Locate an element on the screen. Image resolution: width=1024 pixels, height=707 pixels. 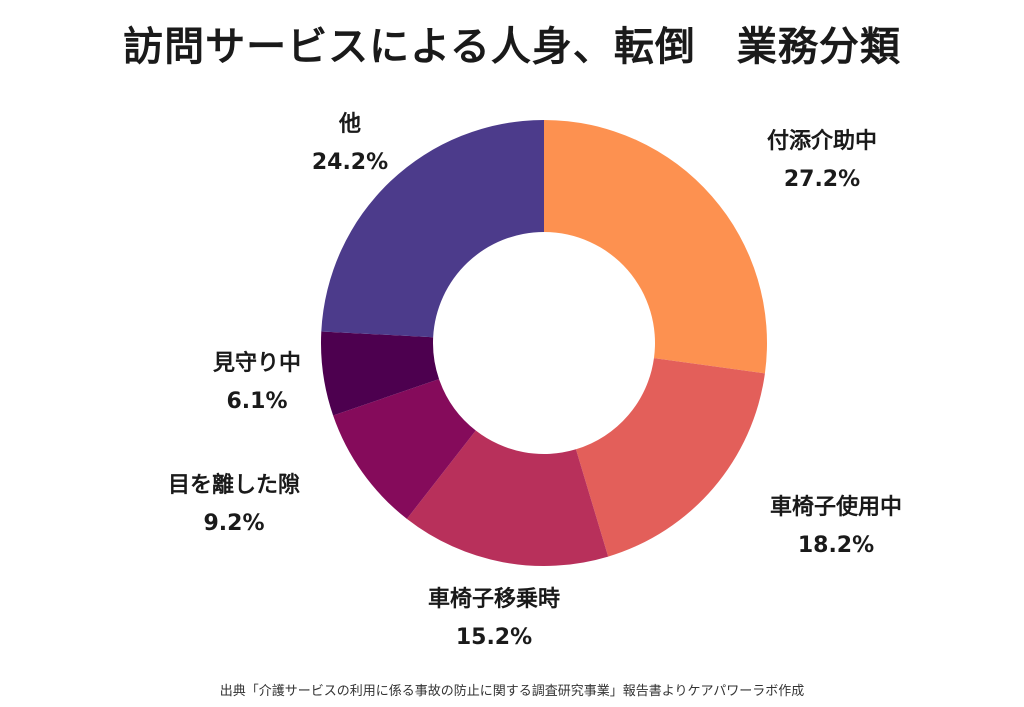
slice-value-2: 18.2% is located at coordinates (836, 545).